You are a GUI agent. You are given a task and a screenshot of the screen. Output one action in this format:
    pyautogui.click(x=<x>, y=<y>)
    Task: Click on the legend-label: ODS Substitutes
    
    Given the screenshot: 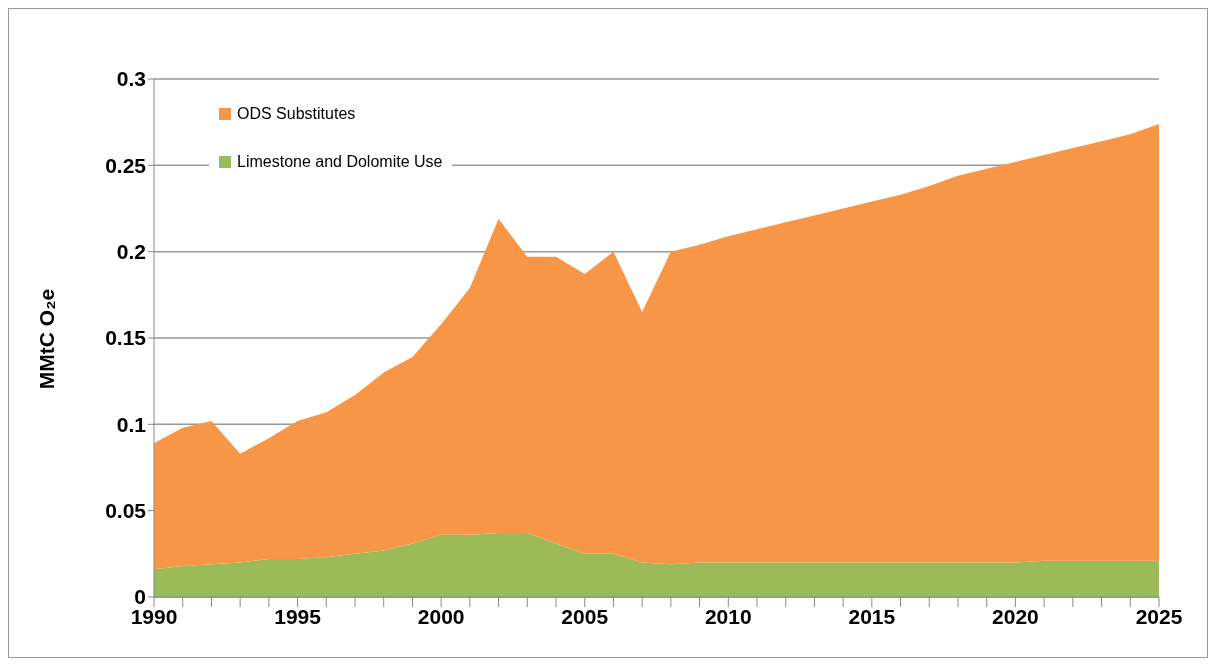 What is the action you would take?
    pyautogui.click(x=296, y=114)
    